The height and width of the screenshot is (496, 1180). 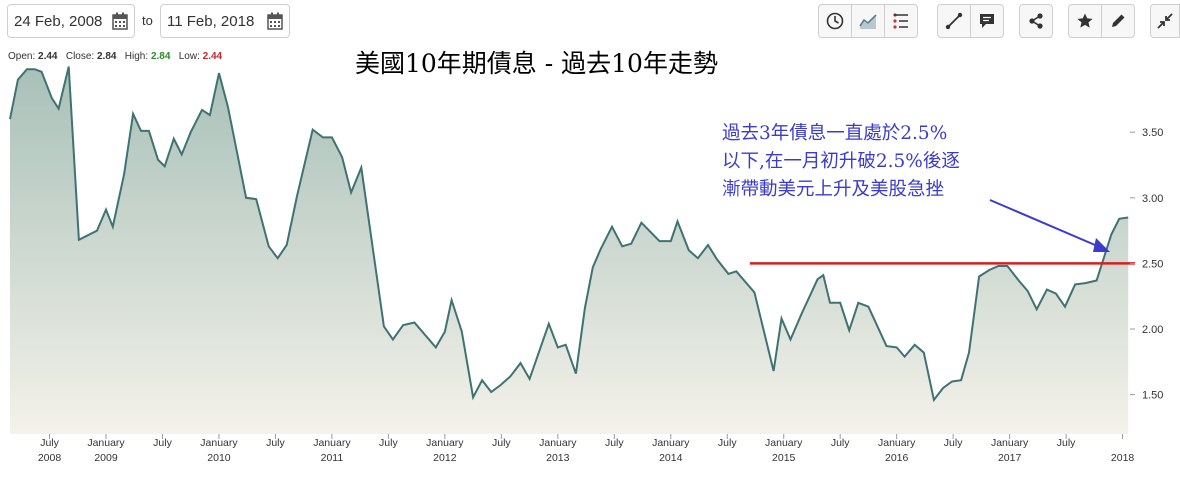 I want to click on collapse-button, so click(x=1165, y=21).